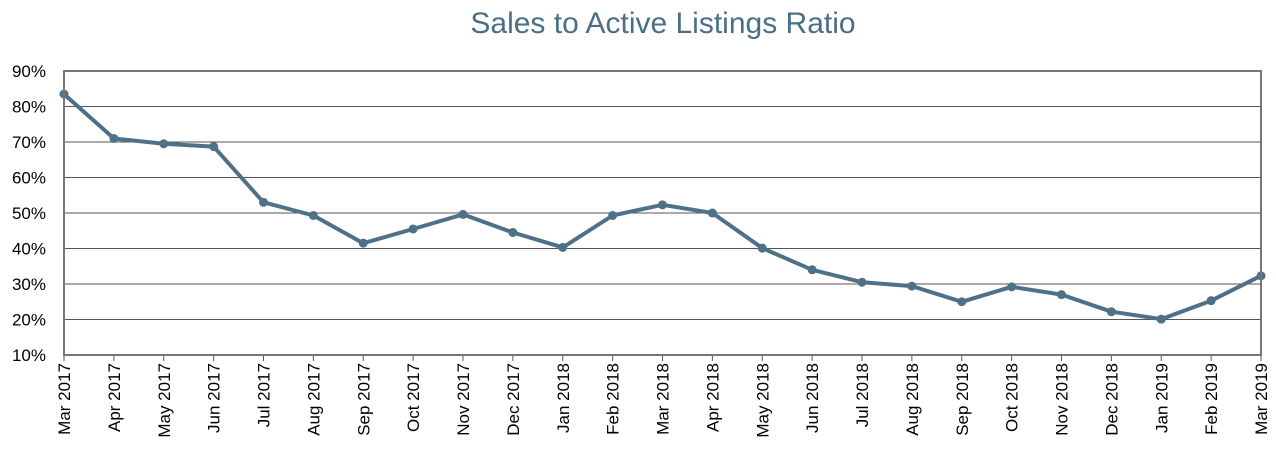  What do you see at coordinates (313, 399) in the screenshot?
I see `x-tick-label: Aug 2017` at bounding box center [313, 399].